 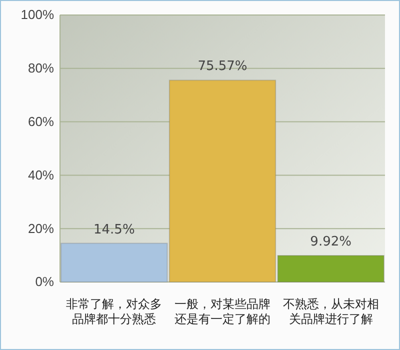 I want to click on x-tick-label: 非常了解，对众多品牌都十分熟悉, so click(x=114, y=311).